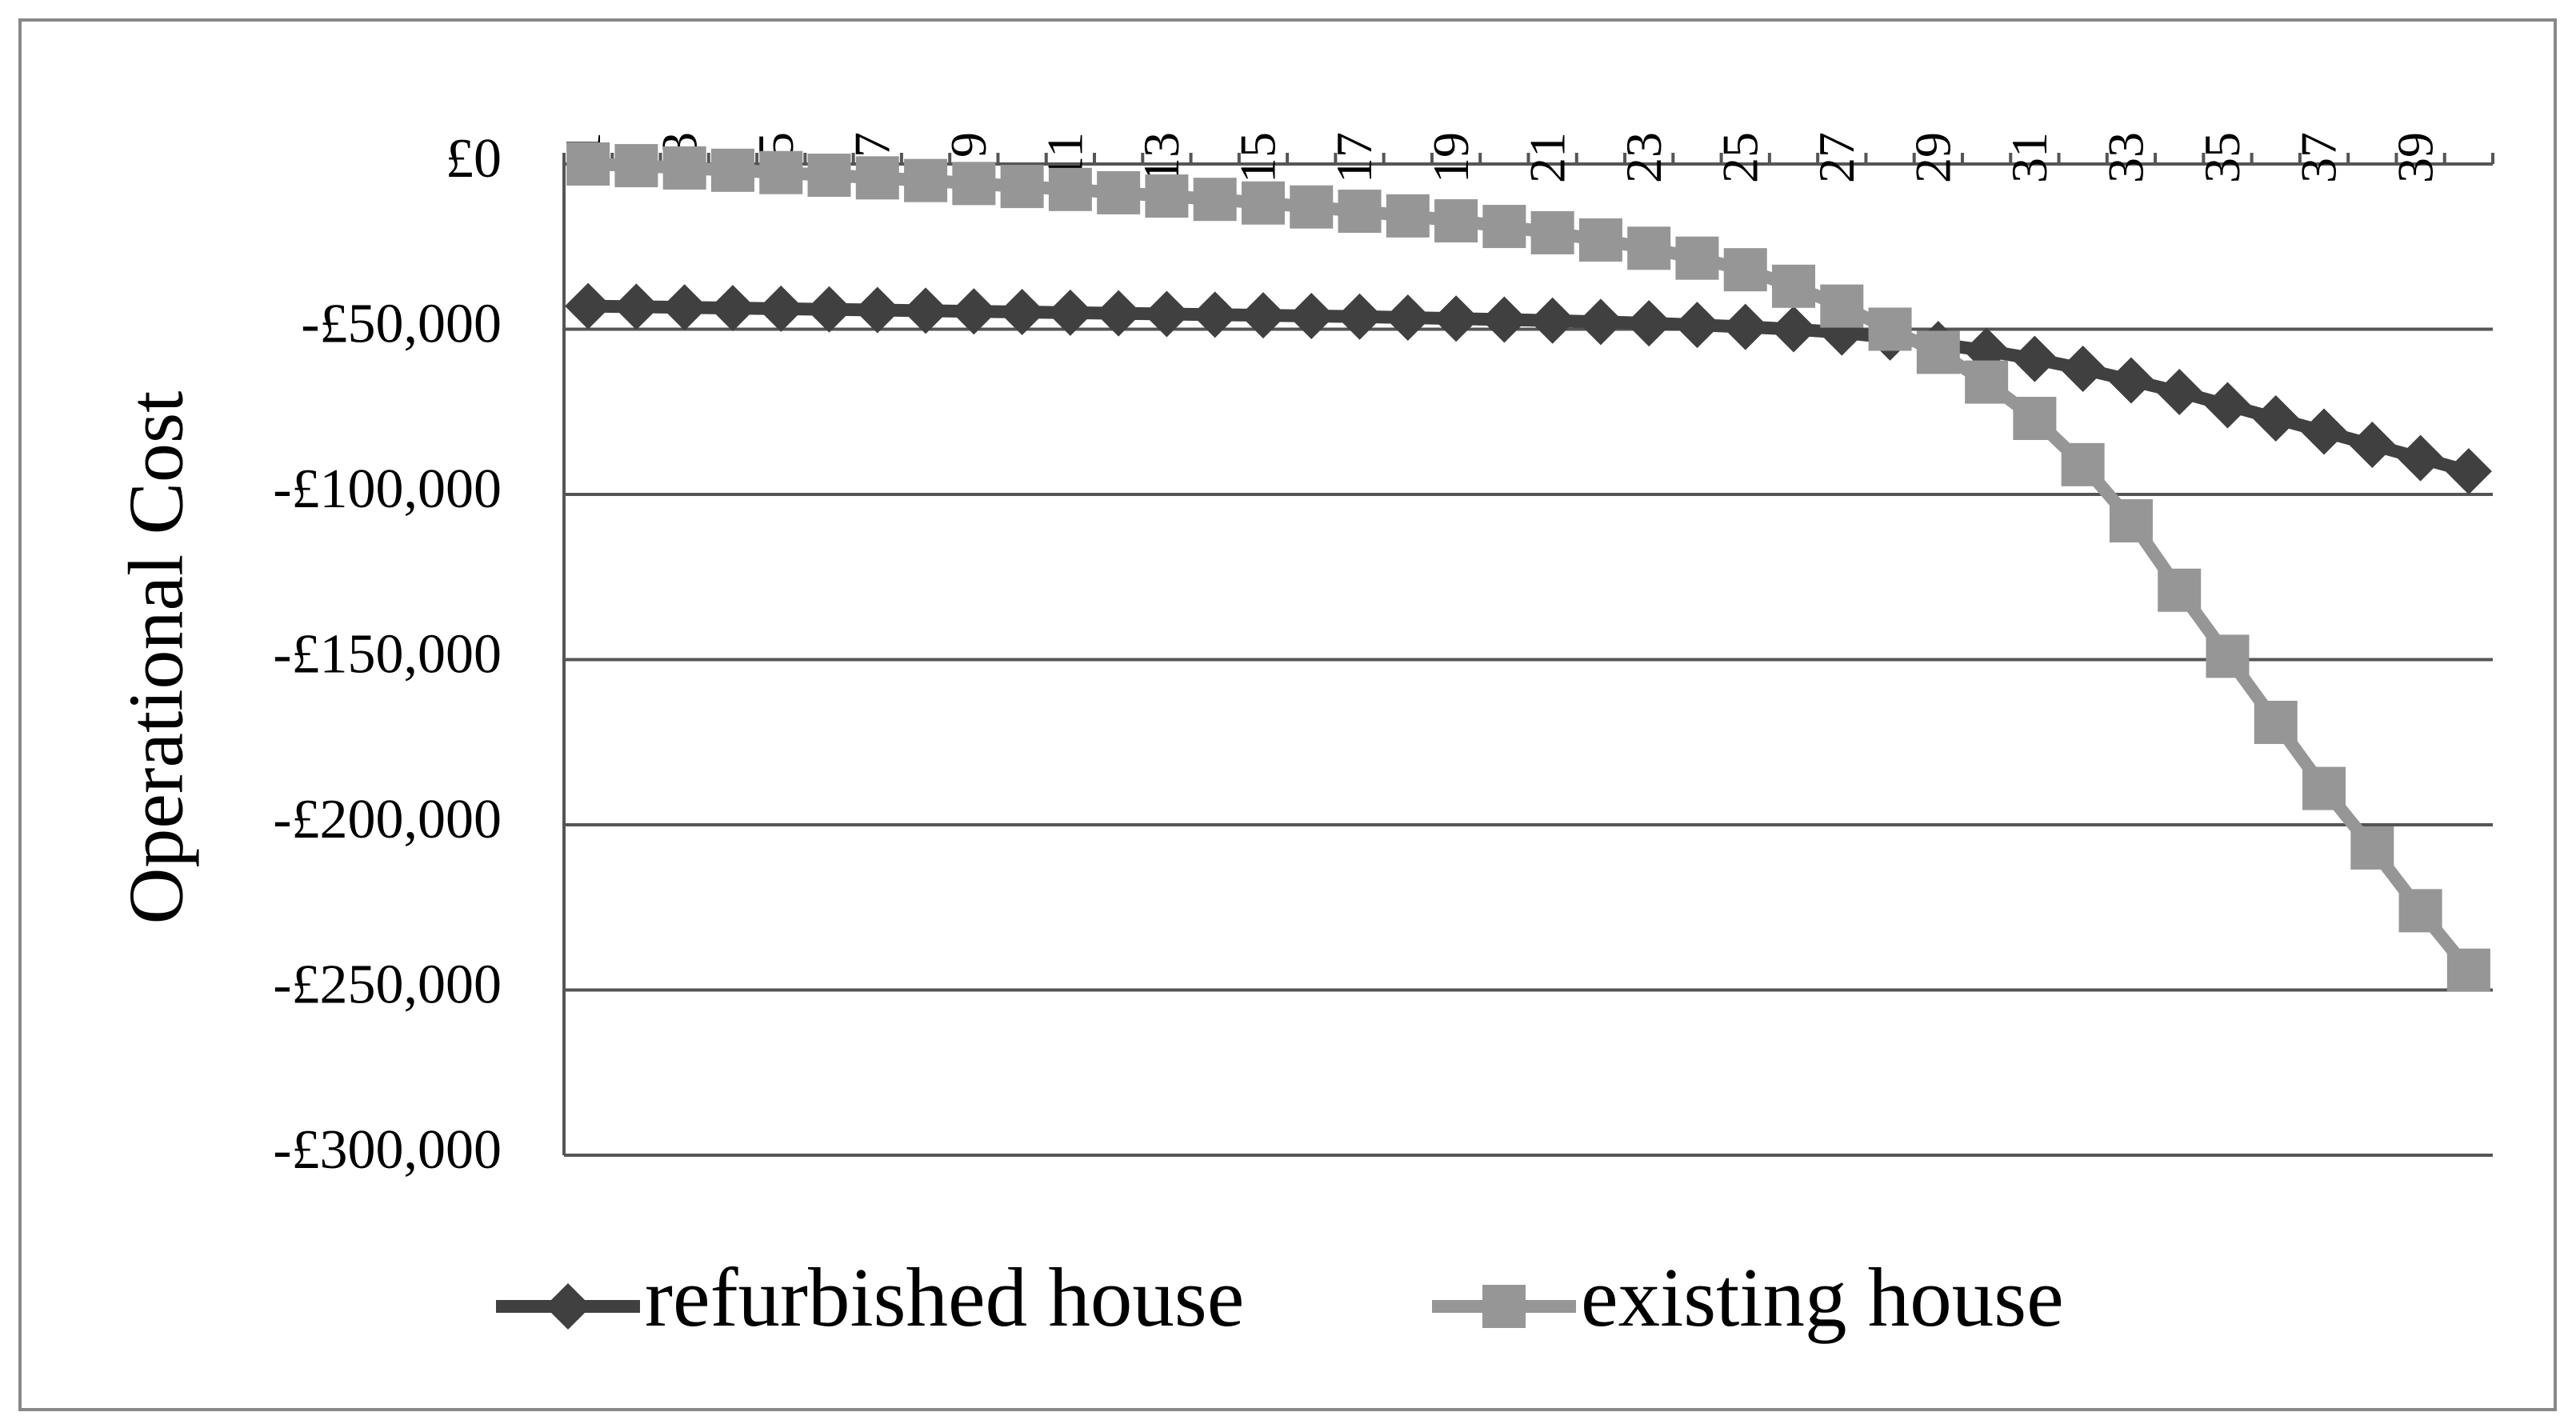 This screenshot has height=1428, width=2576. Describe the element at coordinates (1933, 157) in the screenshot. I see `x-tick-label: 29` at that location.